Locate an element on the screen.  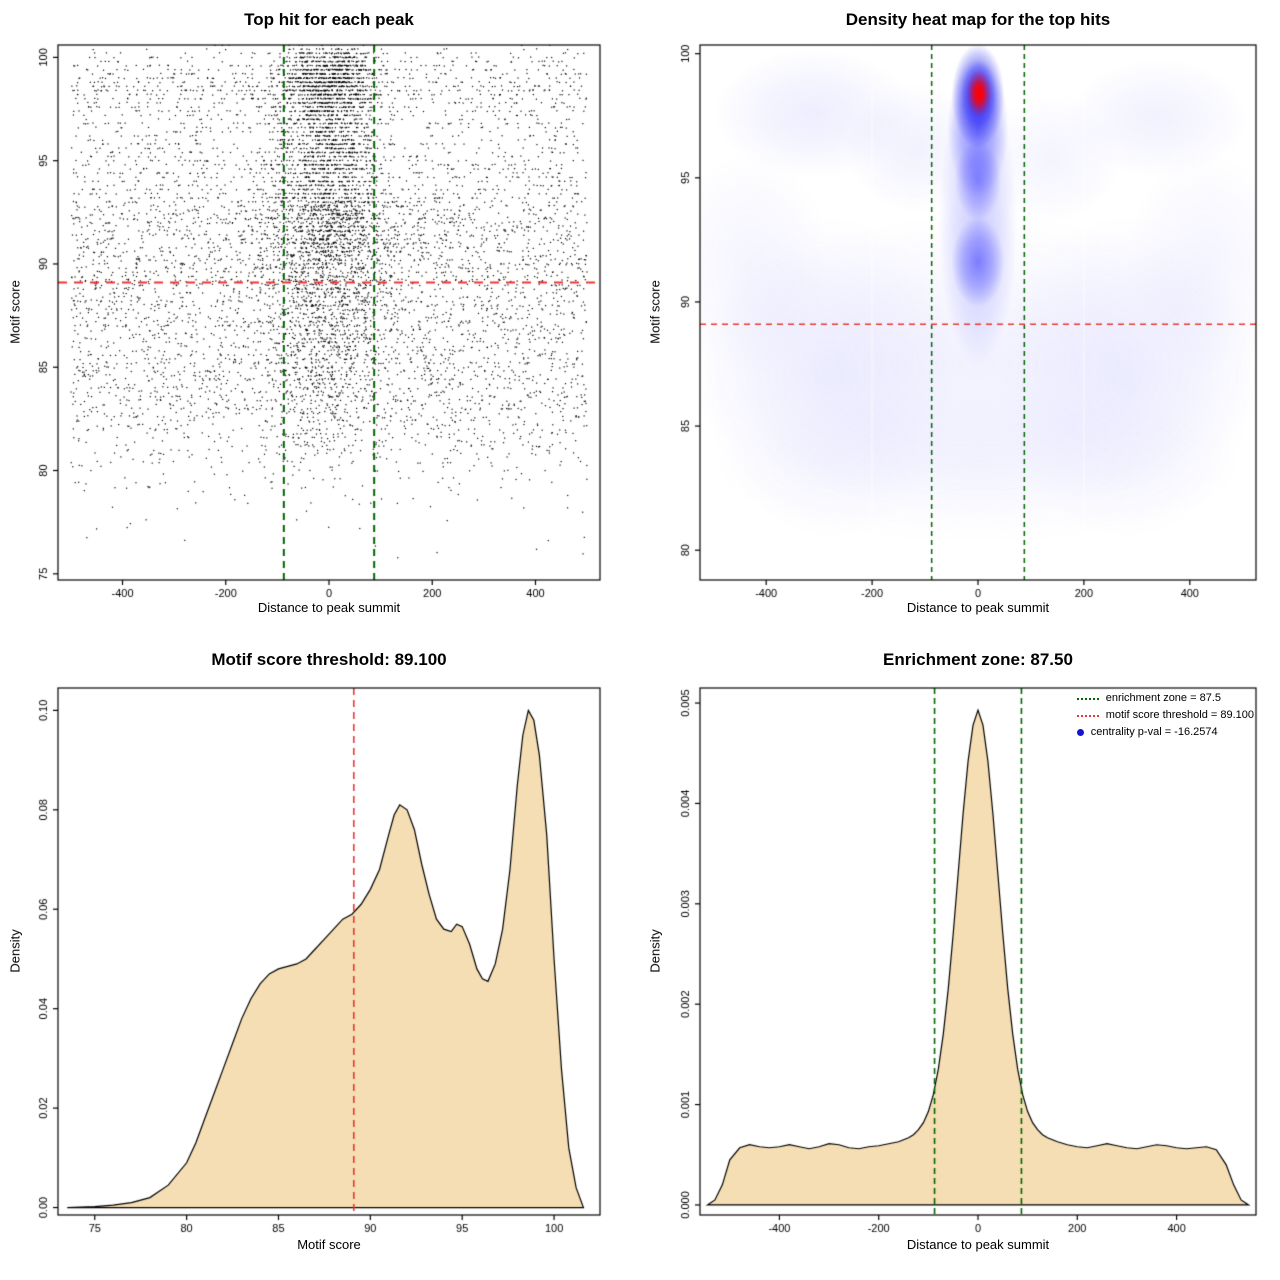
blue-dot-icon is located at coordinates (1080, 732).